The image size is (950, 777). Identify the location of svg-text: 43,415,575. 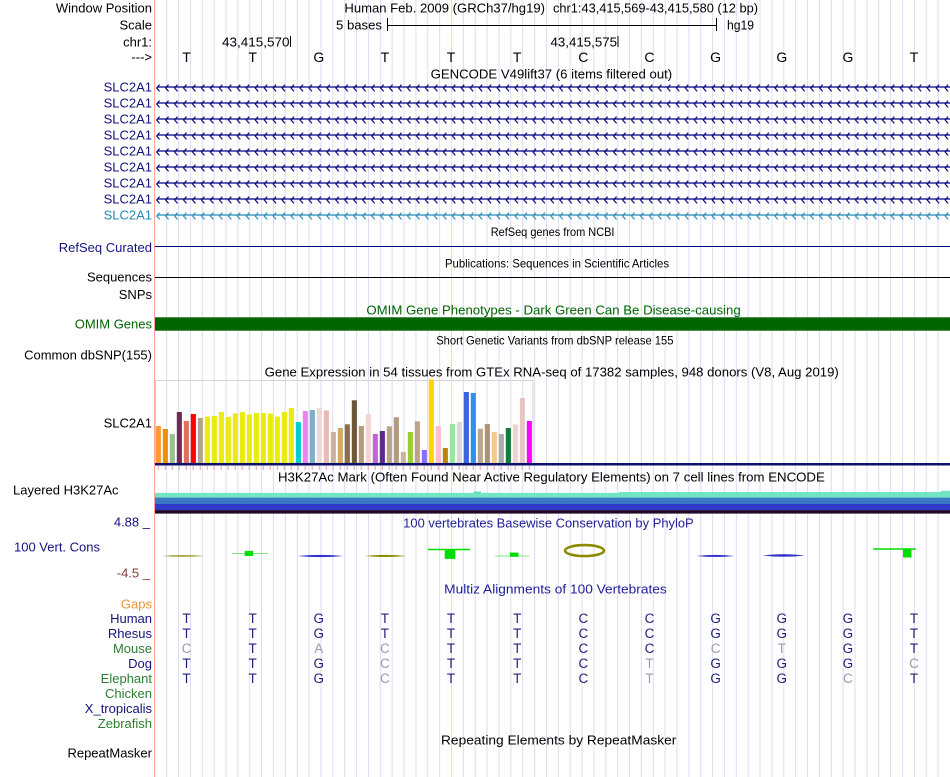
(584, 42).